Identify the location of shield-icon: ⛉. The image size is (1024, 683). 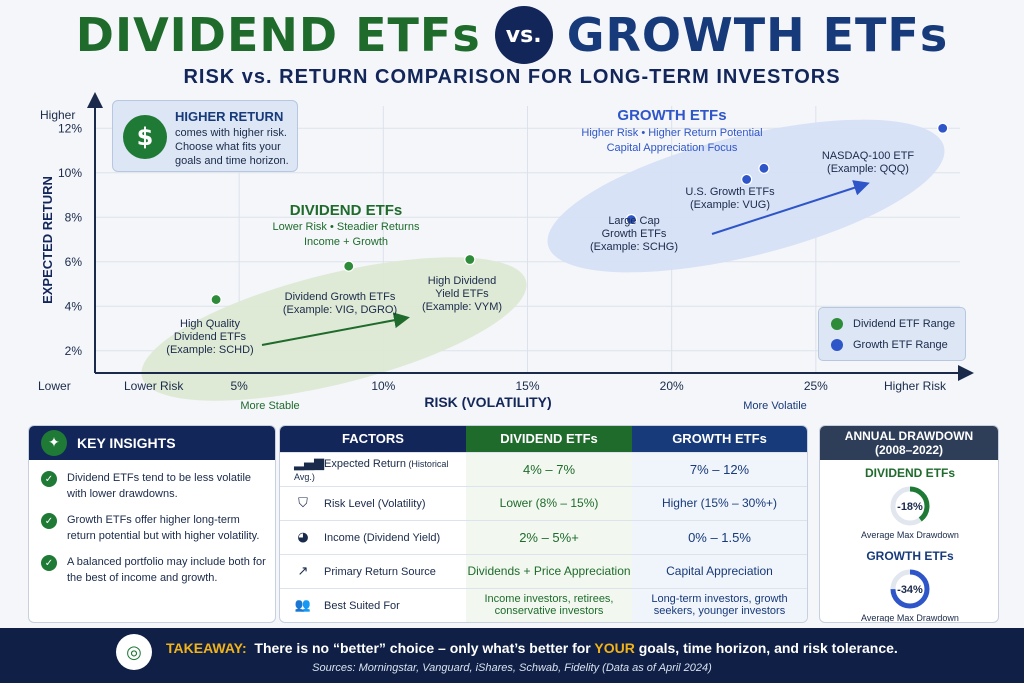
(303, 503).